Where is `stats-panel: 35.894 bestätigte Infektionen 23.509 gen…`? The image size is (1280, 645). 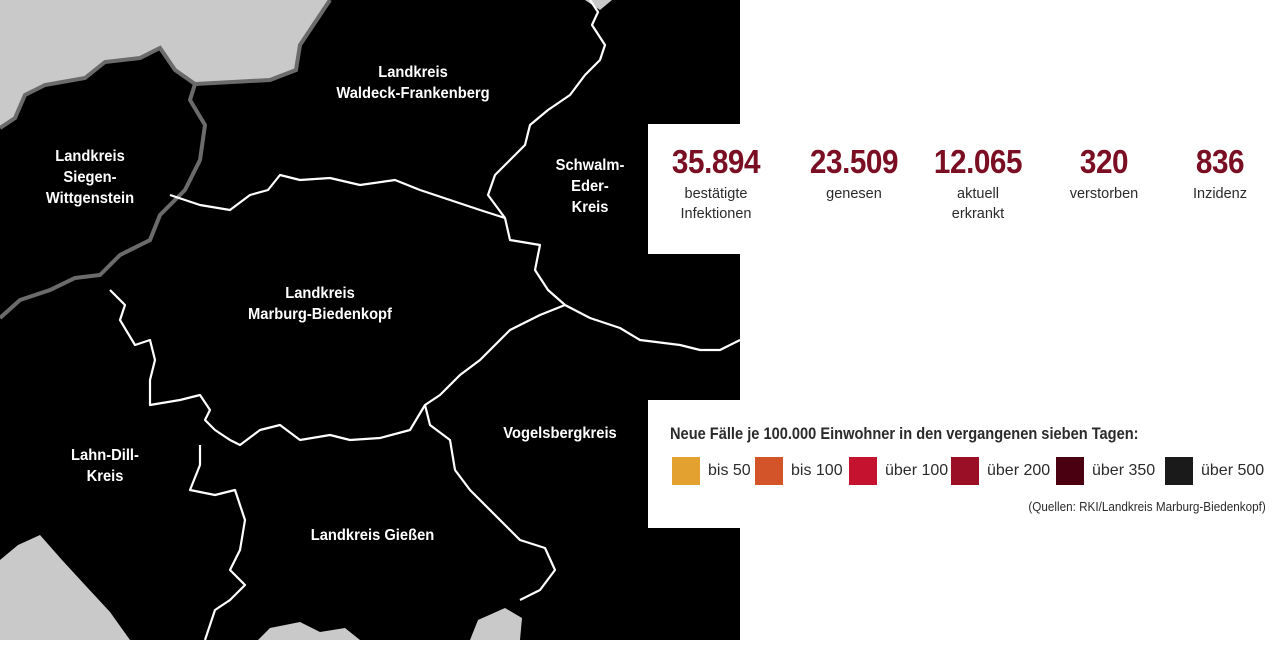
stats-panel: 35.894 bestätigte Infektionen 23.509 gen… is located at coordinates (964, 189).